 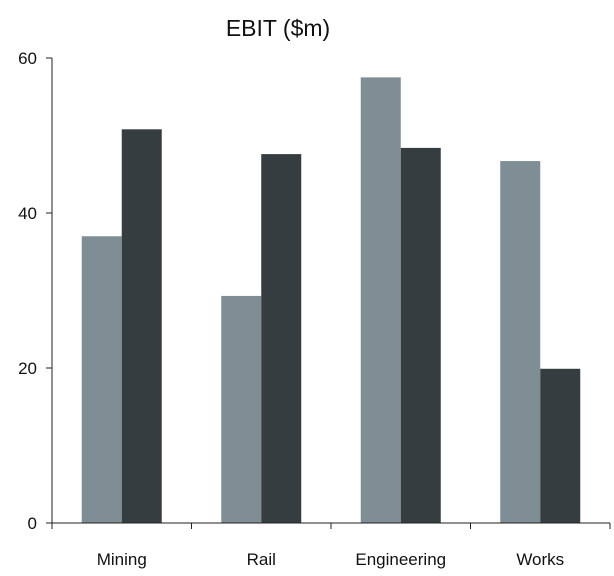 I want to click on y-tick-label: 60, so click(x=27, y=58).